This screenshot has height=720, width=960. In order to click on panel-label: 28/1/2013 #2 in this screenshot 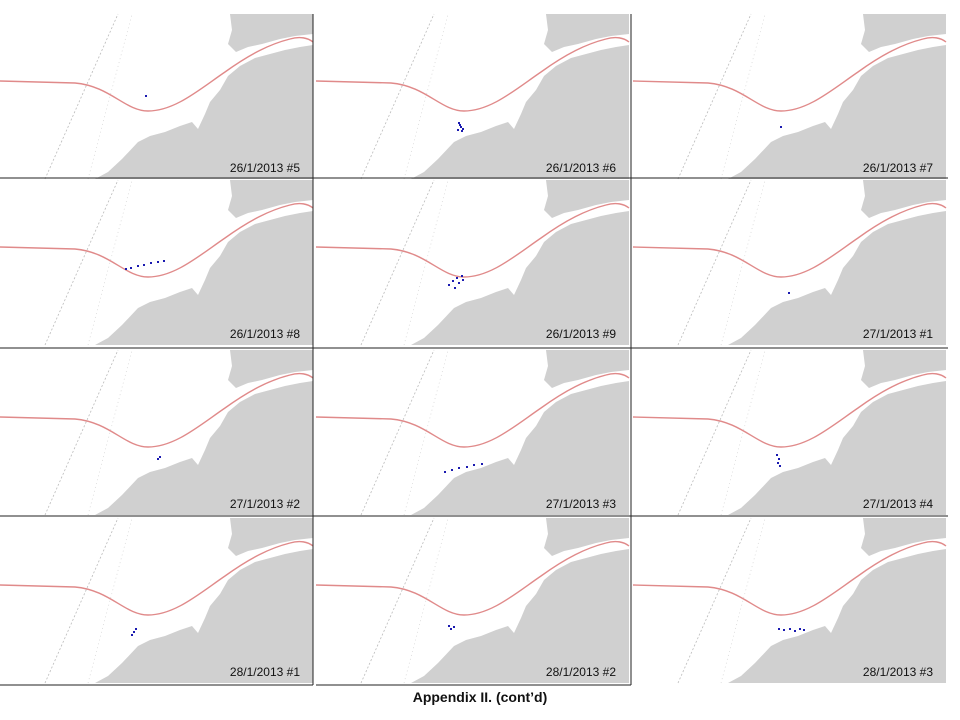, I will do `click(581, 672)`.